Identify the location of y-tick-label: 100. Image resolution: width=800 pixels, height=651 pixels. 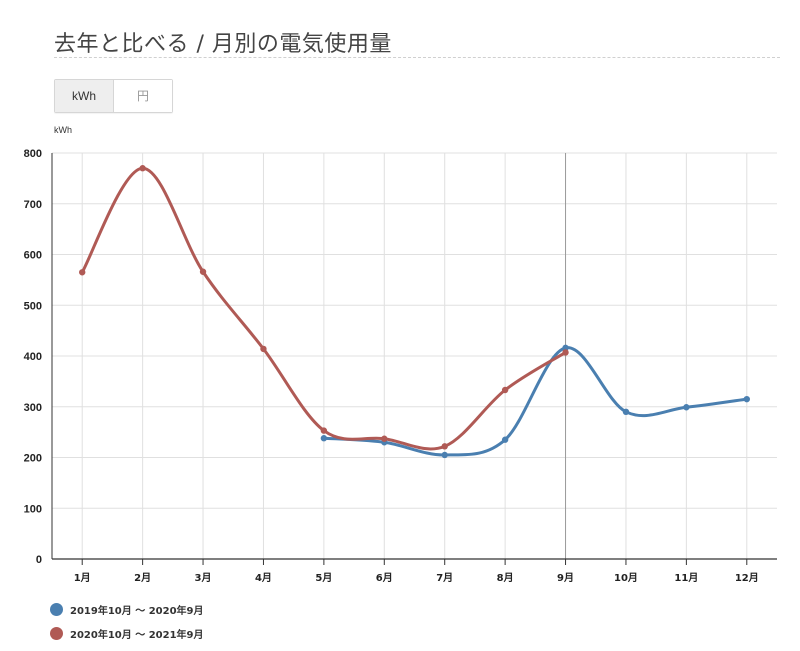
(33, 509).